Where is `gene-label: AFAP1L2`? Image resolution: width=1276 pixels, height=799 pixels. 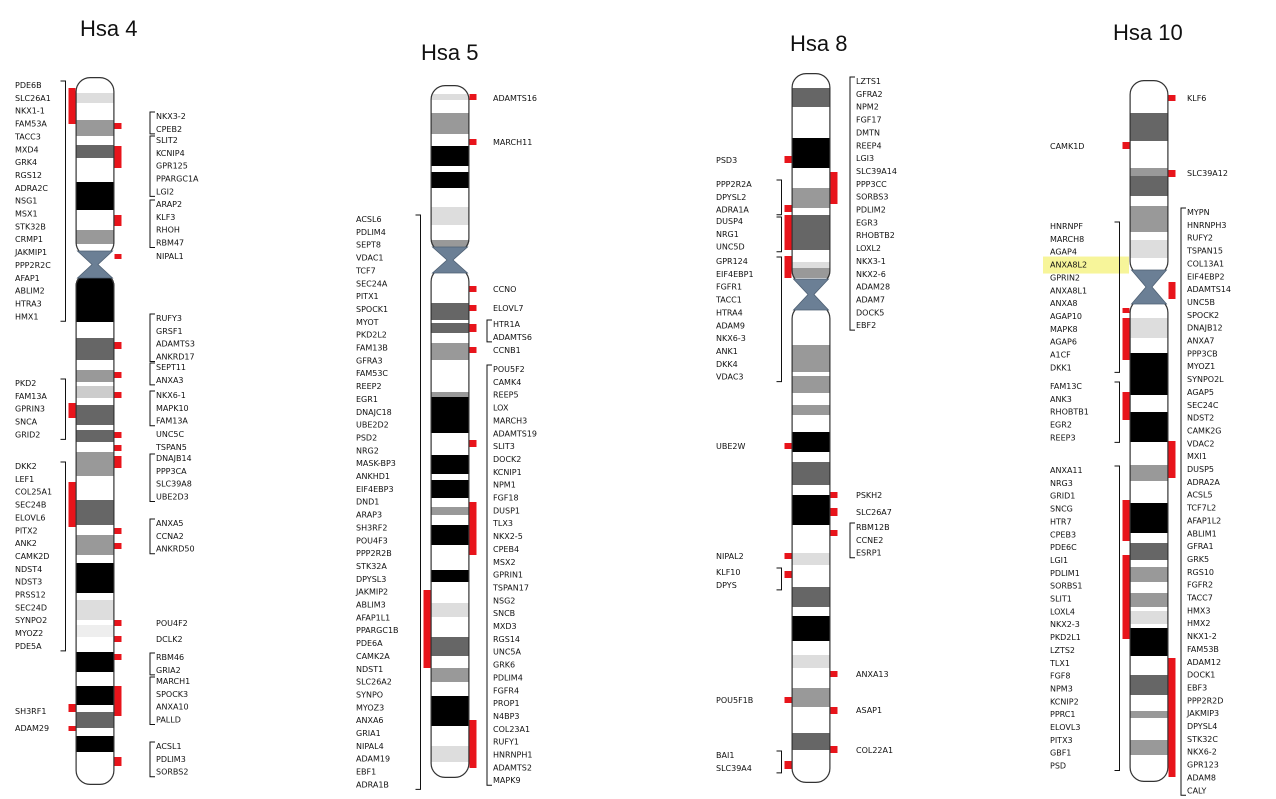
gene-label: AFAP1L2 is located at coordinates (1204, 520).